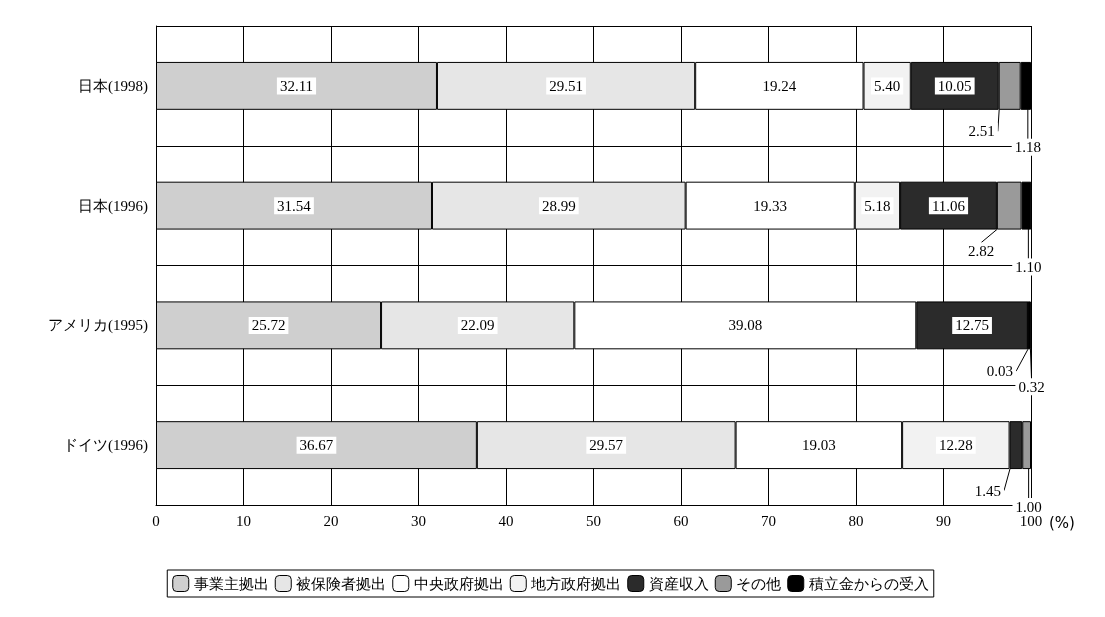 Image resolution: width=1105 pixels, height=617 pixels. I want to click on data-label: 1.00, so click(1028, 506).